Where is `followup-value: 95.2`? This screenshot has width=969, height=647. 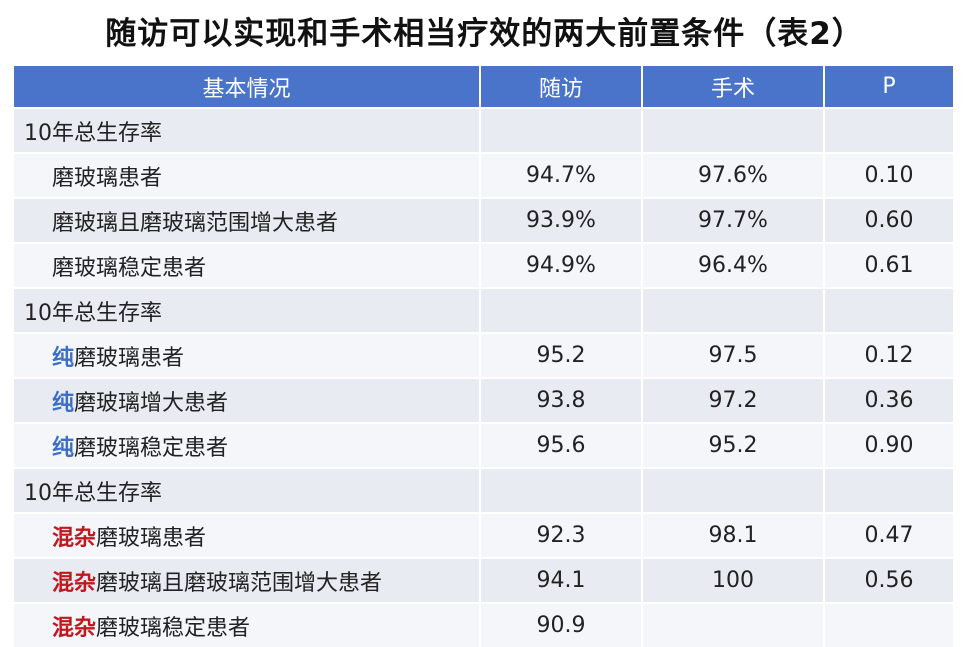 followup-value: 95.2 is located at coordinates (561, 355).